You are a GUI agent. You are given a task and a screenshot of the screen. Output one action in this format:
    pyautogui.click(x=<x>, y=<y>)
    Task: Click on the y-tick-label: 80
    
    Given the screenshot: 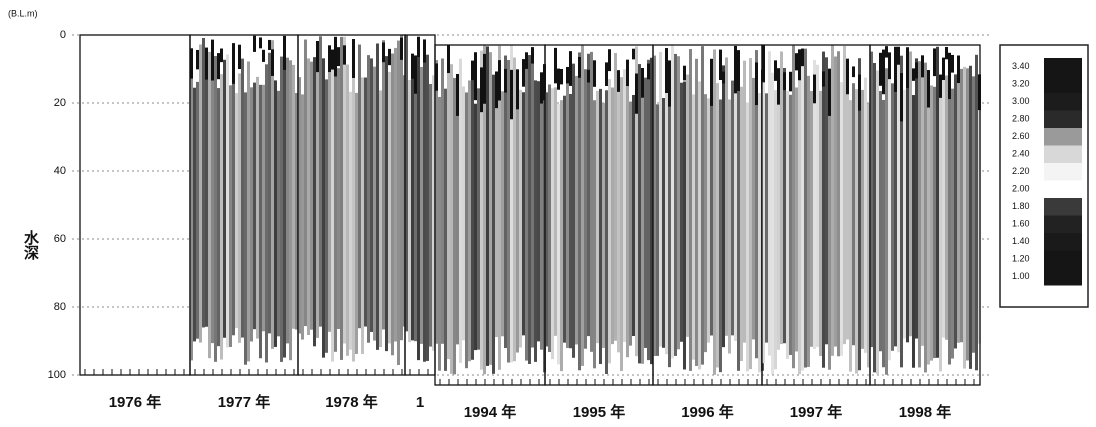 What is the action you would take?
    pyautogui.click(x=60, y=307)
    